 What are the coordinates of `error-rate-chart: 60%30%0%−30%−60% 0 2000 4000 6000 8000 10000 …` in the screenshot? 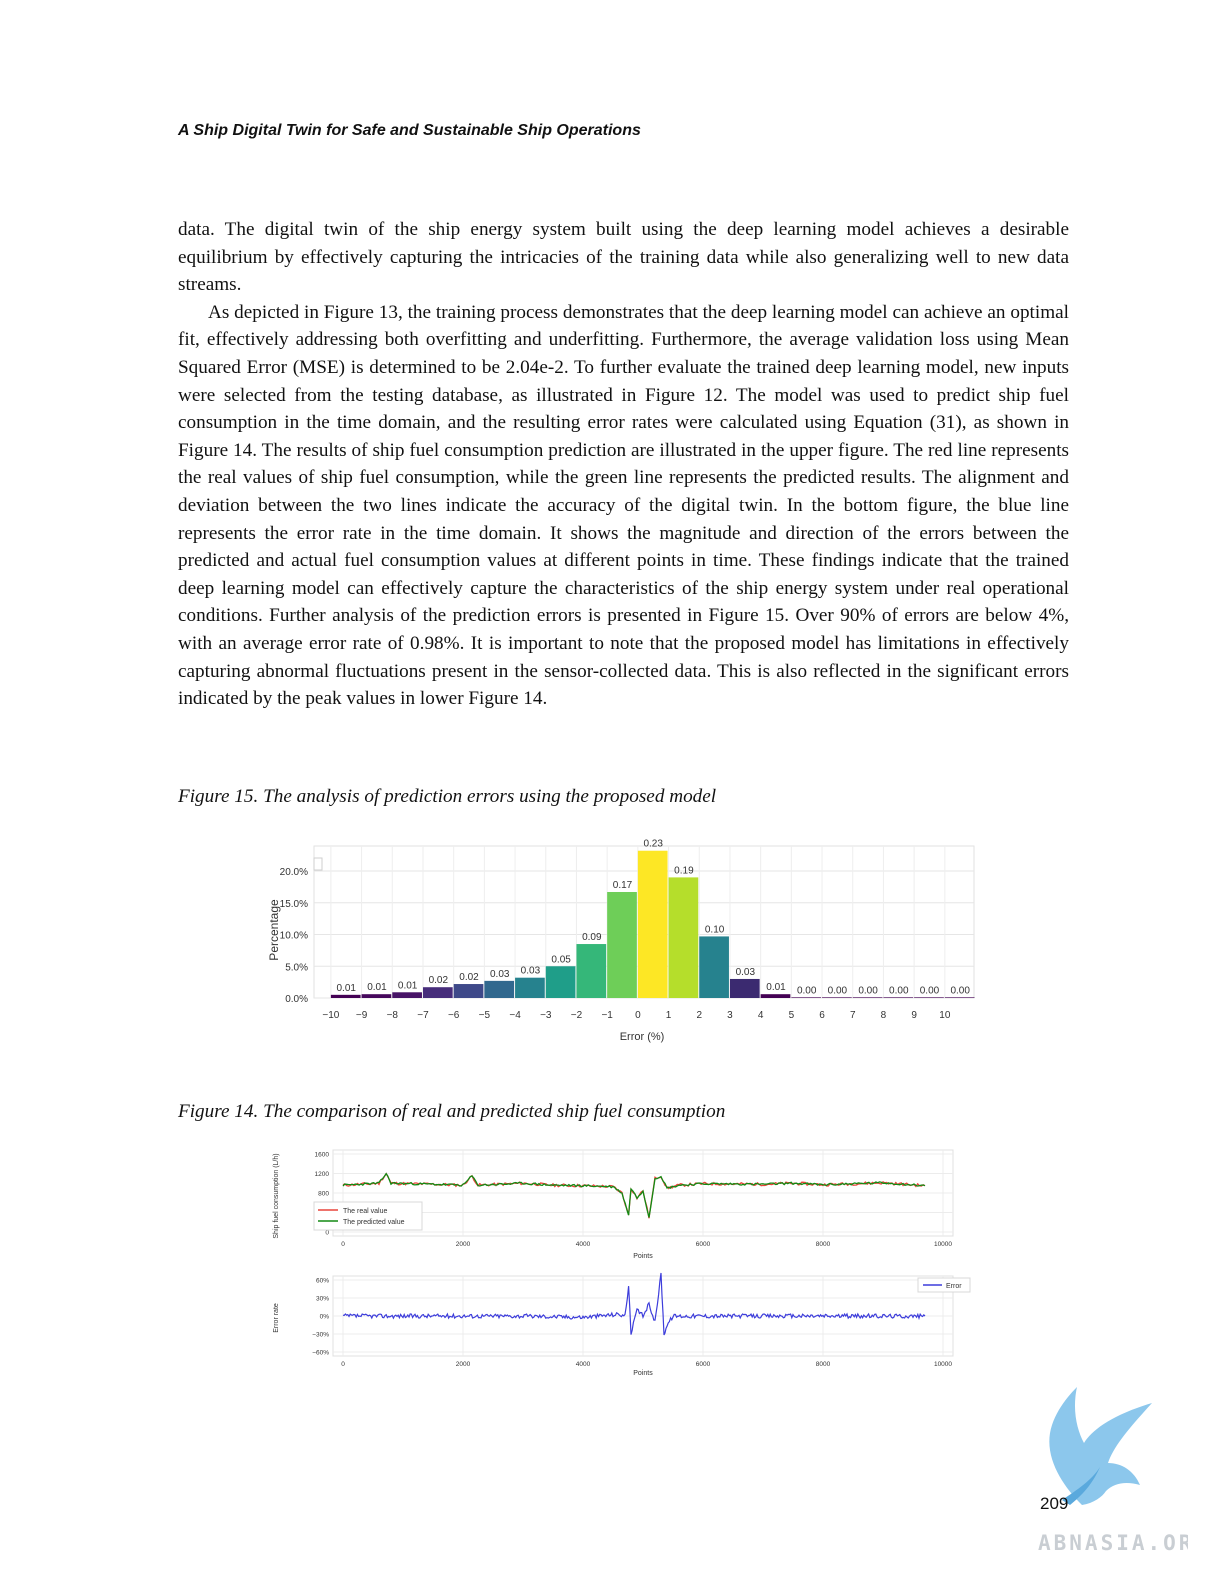 It's located at (623, 1324).